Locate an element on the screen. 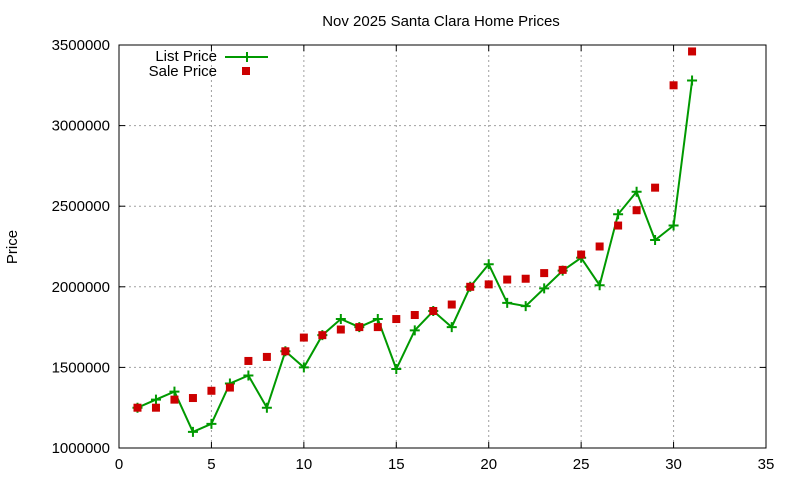 The width and height of the screenshot is (800, 480). x-tick-label: 15 is located at coordinates (396, 464).